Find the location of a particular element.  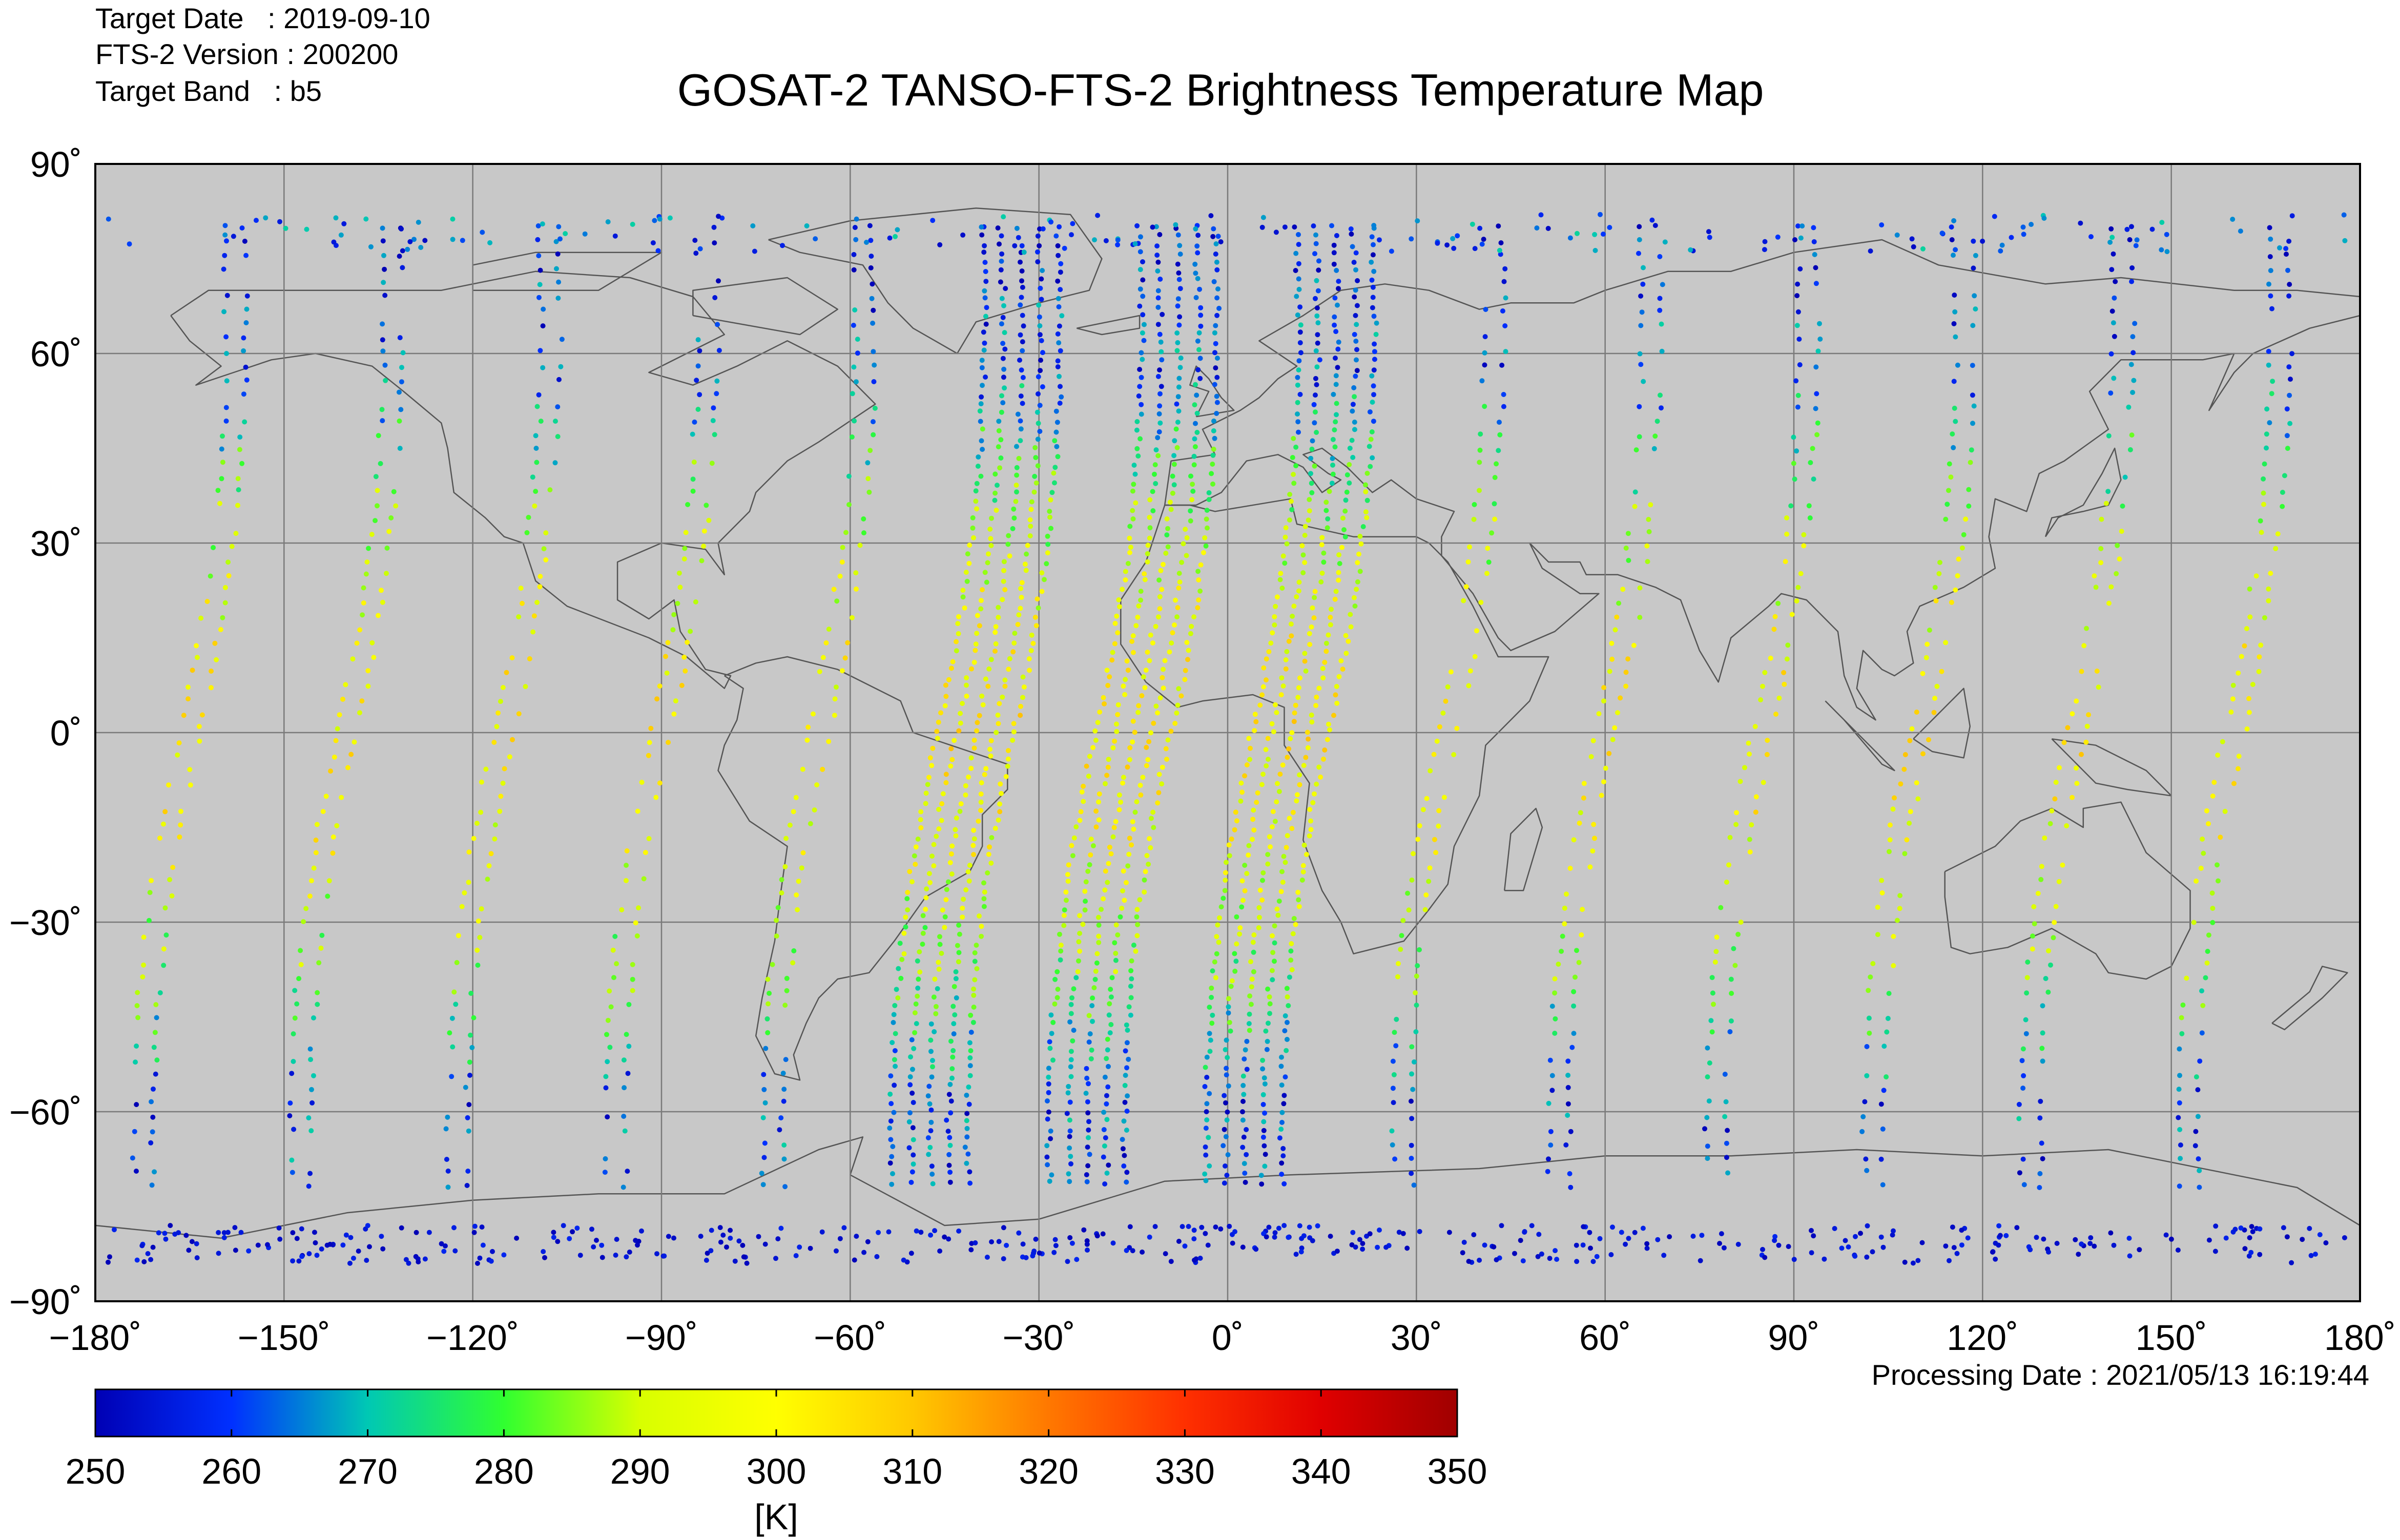

version-label: FTS-2 Version : 200200 is located at coordinates (247, 54).